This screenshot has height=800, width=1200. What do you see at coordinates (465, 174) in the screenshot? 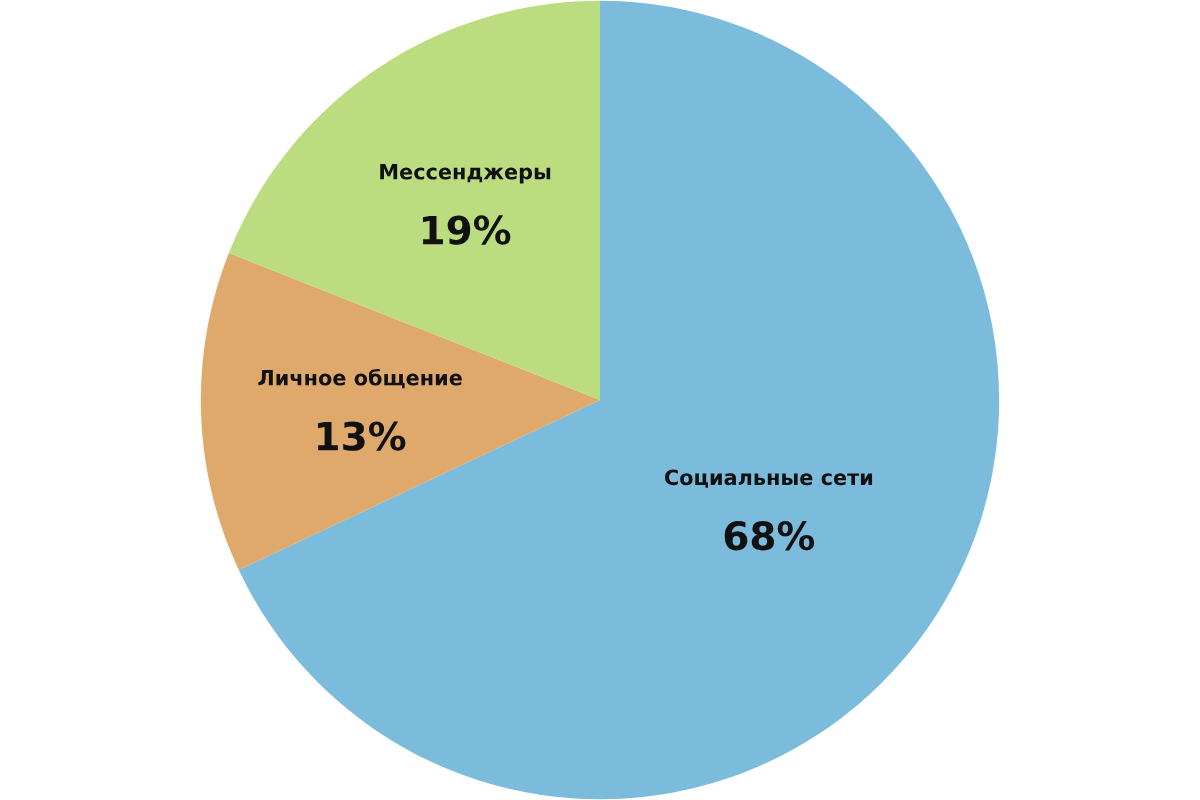
I see `slice-label: Мессенджеры` at bounding box center [465, 174].